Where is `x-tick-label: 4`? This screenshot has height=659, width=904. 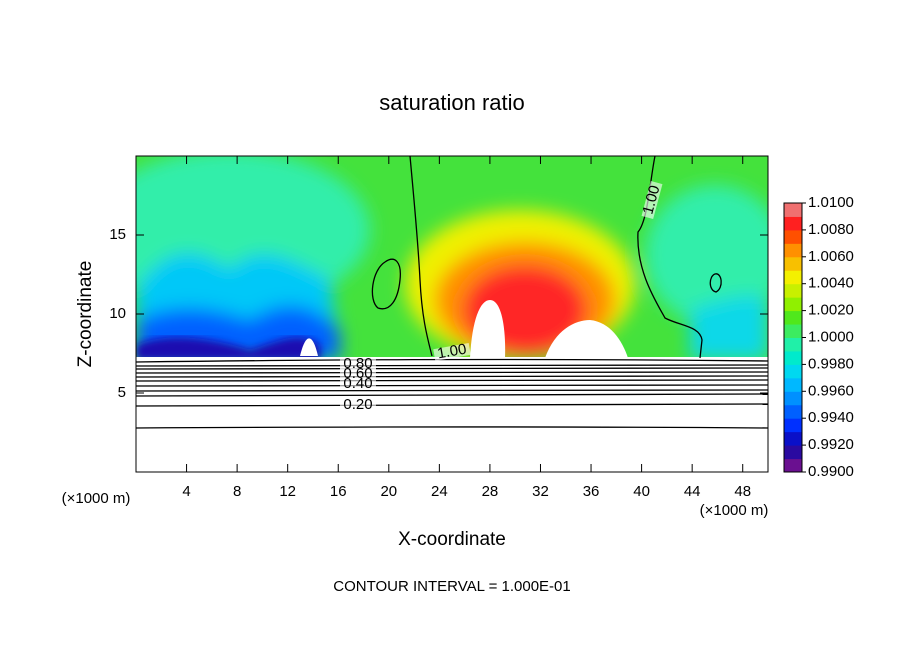
x-tick-label: 4 is located at coordinates (186, 491).